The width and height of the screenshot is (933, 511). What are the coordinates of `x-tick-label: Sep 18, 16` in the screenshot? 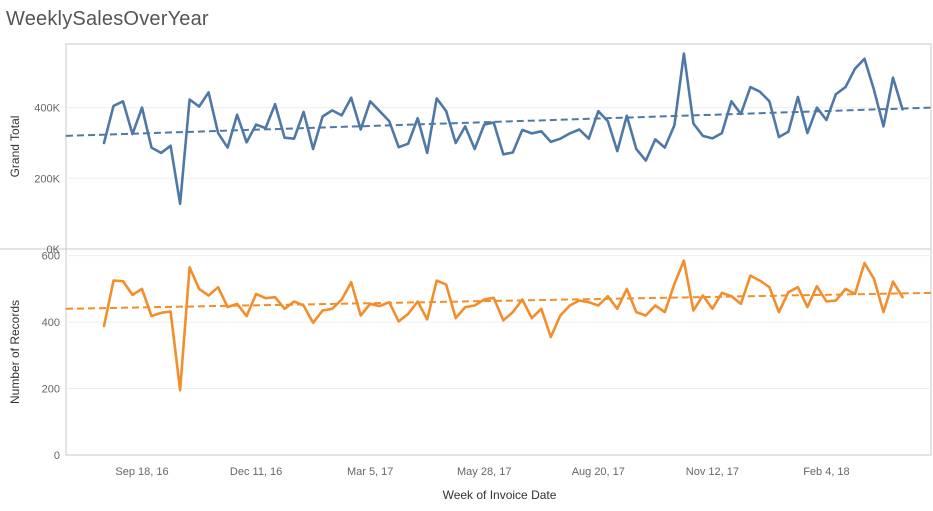 It's located at (141, 472).